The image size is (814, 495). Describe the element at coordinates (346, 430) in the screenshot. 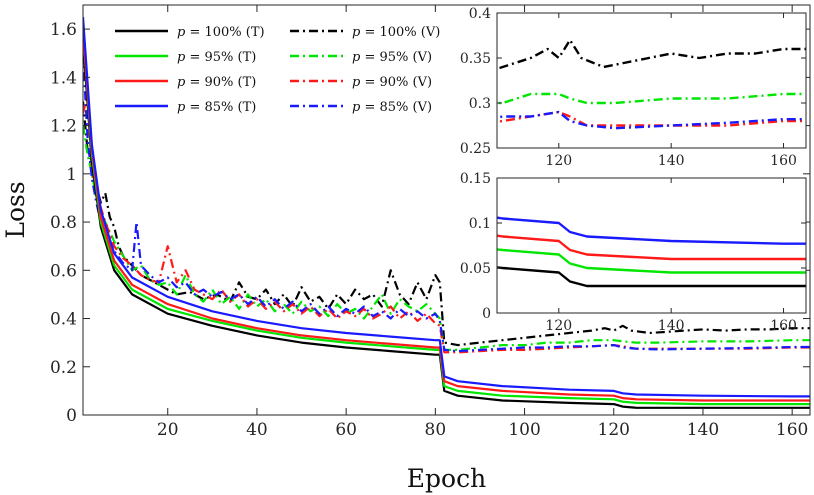

I see `x-tick-label: 60` at that location.